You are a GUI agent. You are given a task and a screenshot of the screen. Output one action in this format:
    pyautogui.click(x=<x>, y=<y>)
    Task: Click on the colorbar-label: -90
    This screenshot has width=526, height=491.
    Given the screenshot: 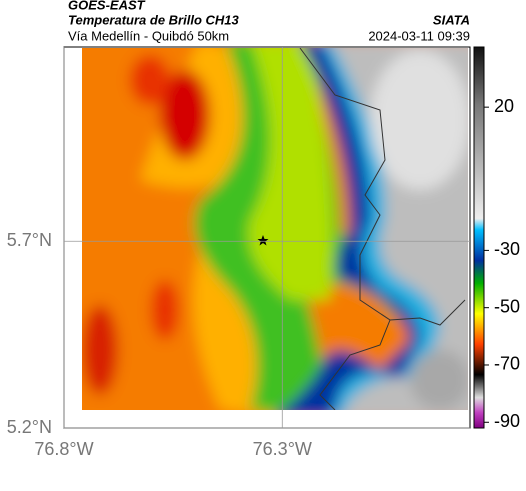 What is the action you would take?
    pyautogui.click(x=507, y=421)
    